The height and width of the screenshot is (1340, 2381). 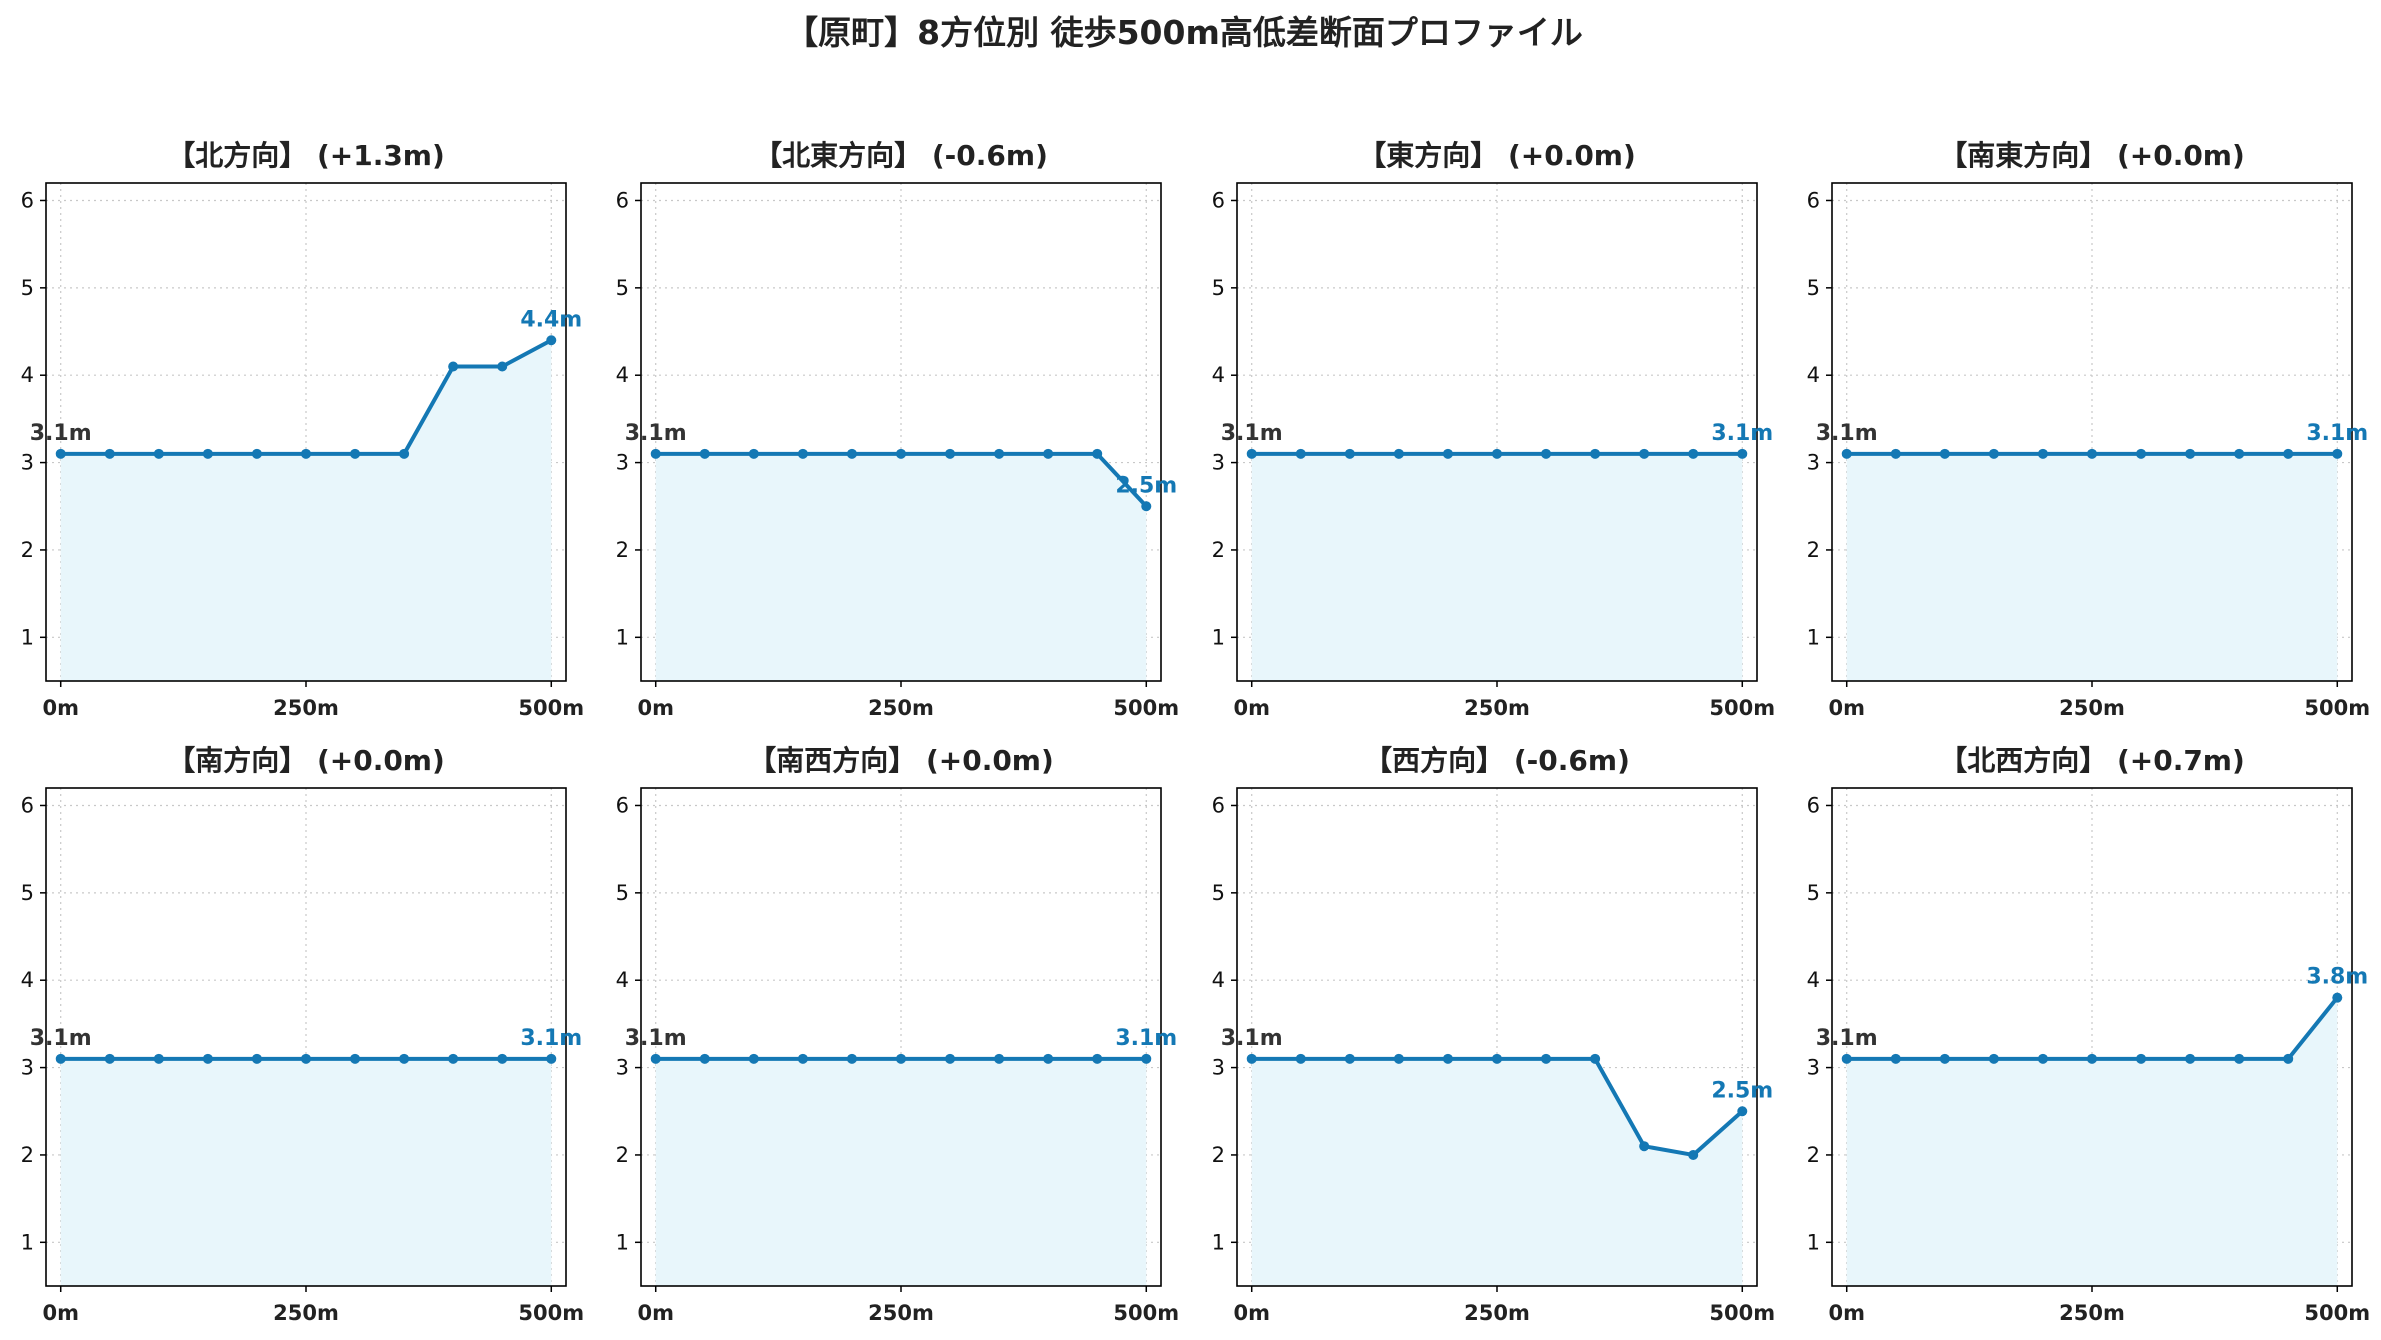 I want to click on profile-panel: 【北東方向】 (-0.6m) 1 2 3 4 5 6 0m 250m 500m 3.1m 2.5m, so click(x=898, y=429).